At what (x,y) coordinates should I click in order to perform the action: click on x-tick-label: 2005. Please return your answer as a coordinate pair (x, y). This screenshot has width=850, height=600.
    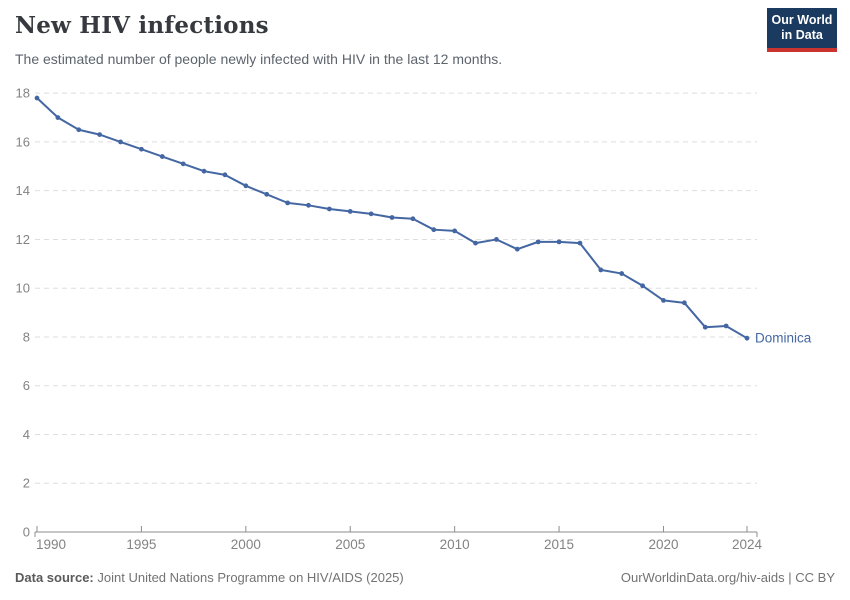
    Looking at the image, I should click on (350, 544).